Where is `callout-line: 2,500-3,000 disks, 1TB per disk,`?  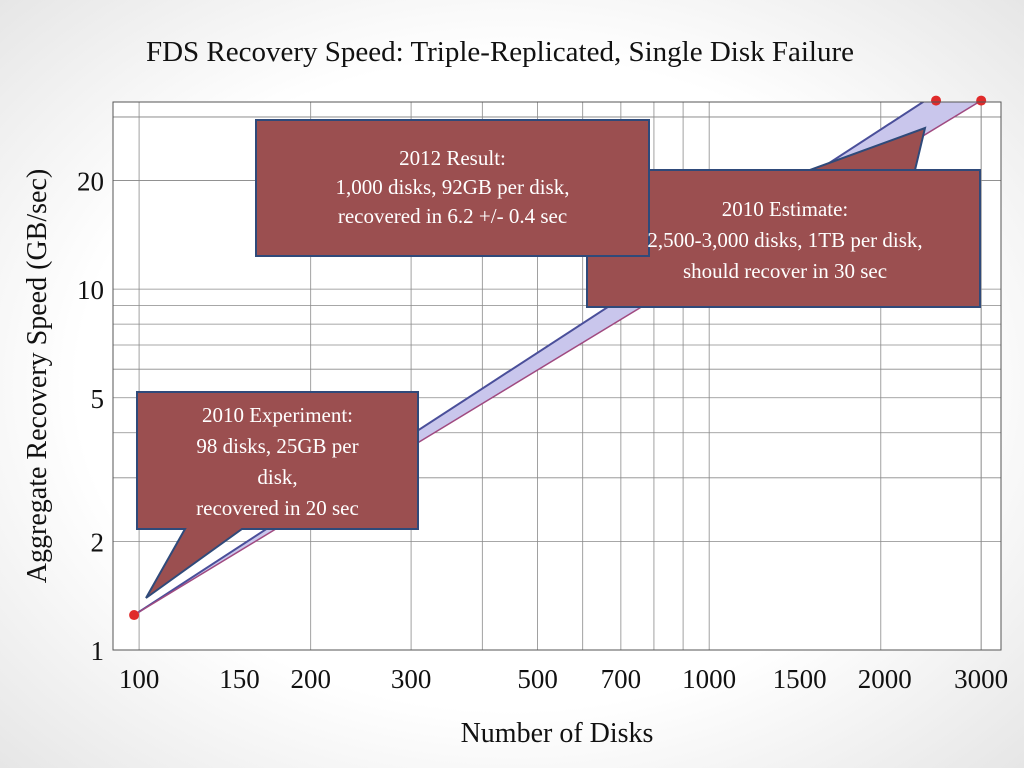 callout-line: 2,500-3,000 disks, 1TB per disk, is located at coordinates (785, 240).